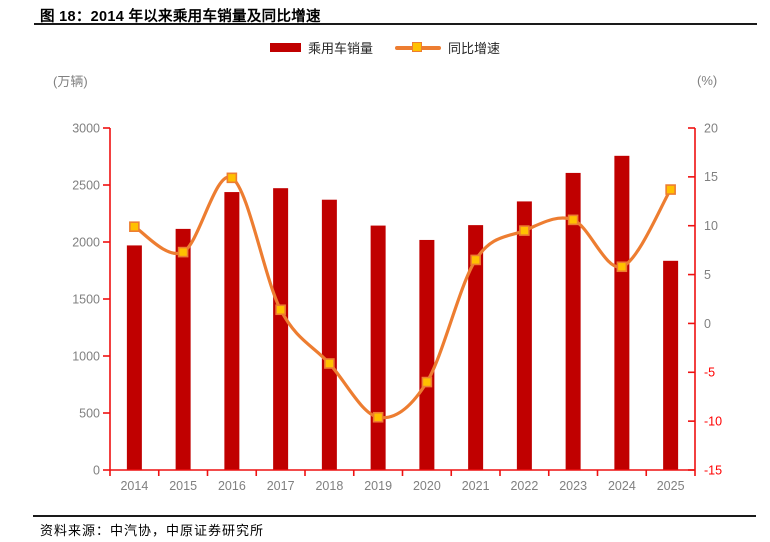 Image resolution: width=770 pixels, height=542 pixels. Describe the element at coordinates (713, 470) in the screenshot. I see `right-tick-label: -15` at that location.